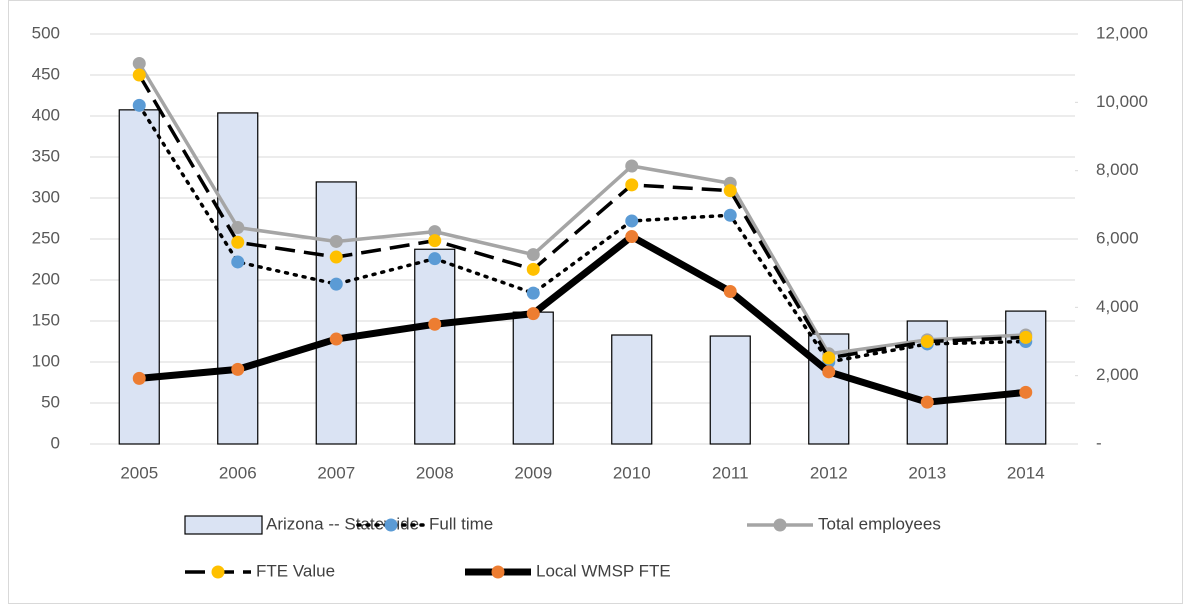 The height and width of the screenshot is (605, 1184). What do you see at coordinates (533, 472) in the screenshot?
I see `x-tick-label: 2009` at bounding box center [533, 472].